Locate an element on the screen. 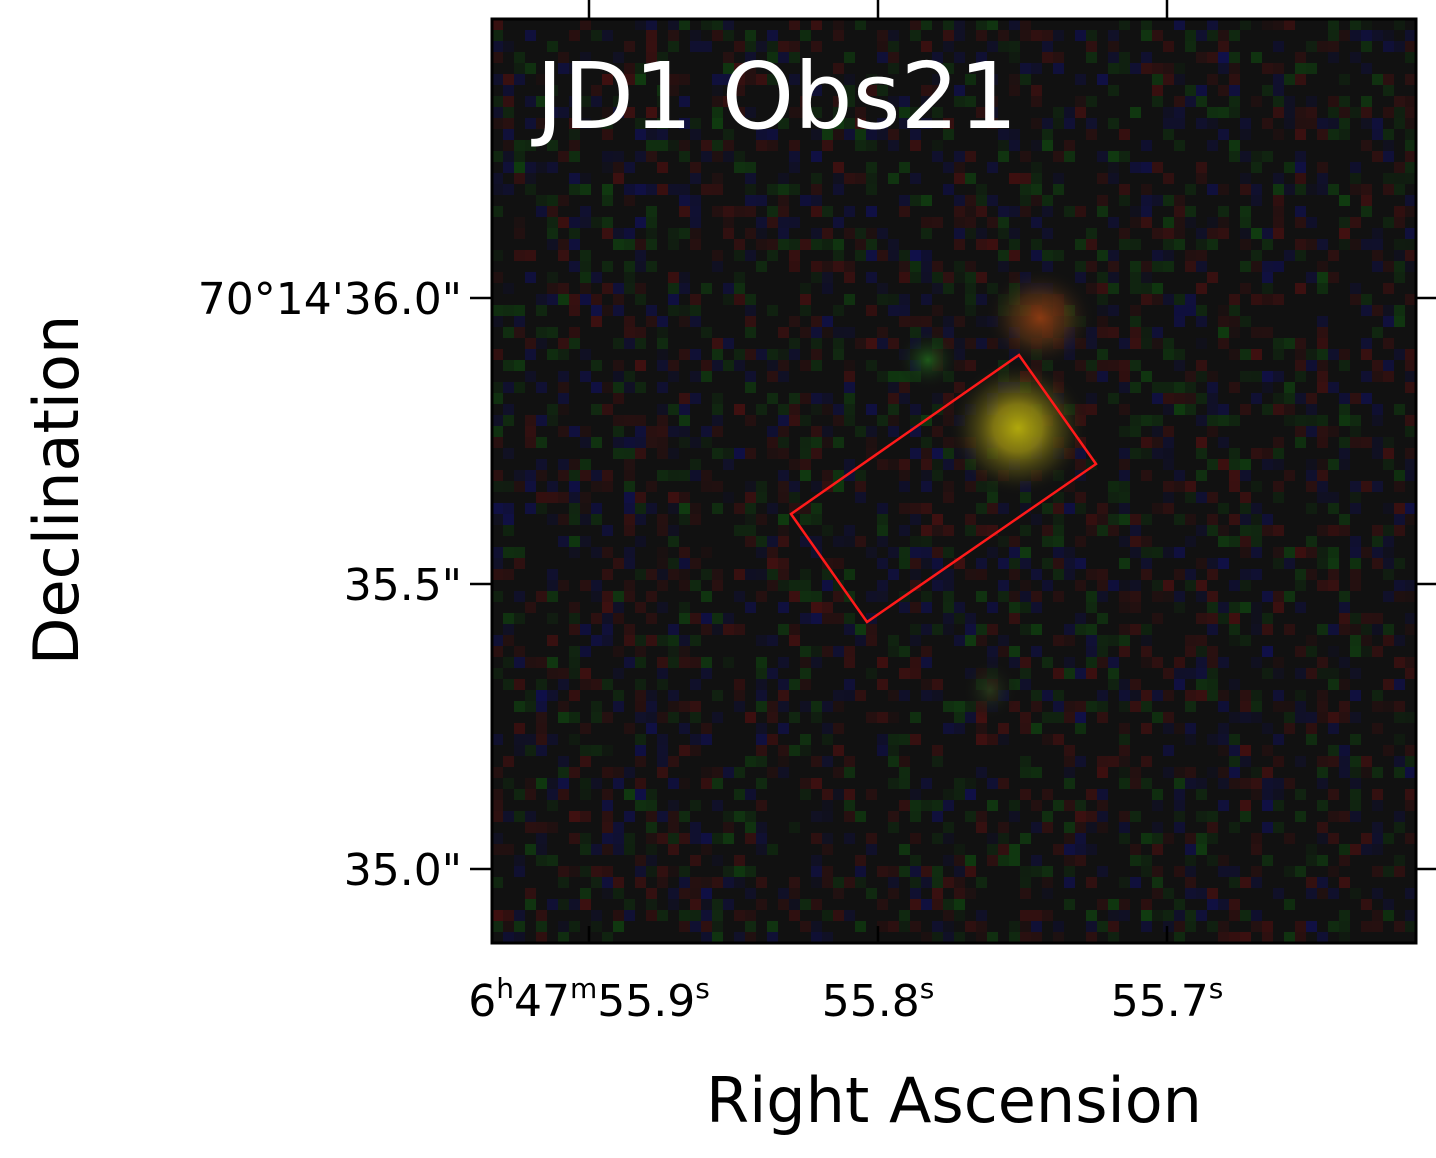  companion-source is located at coordinates (1040, 318).